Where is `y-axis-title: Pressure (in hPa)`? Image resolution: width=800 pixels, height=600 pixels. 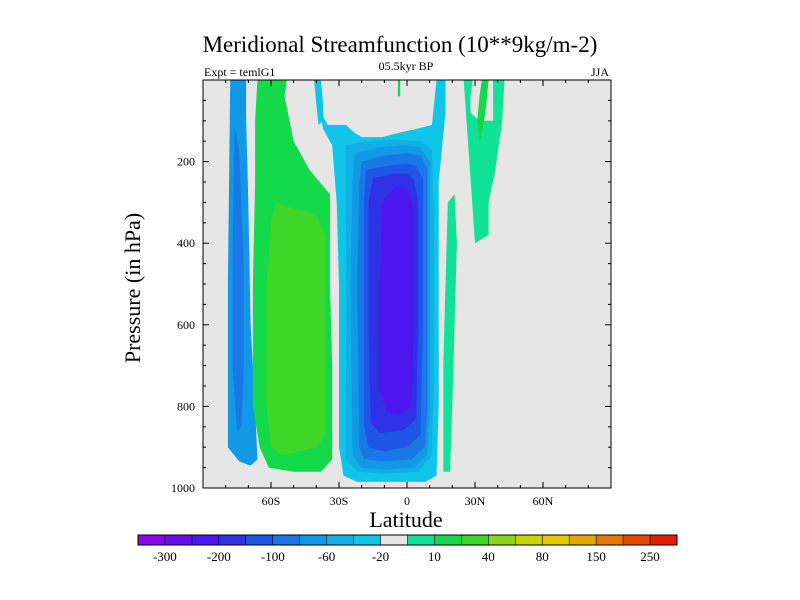 y-axis-title: Pressure (in hPa) is located at coordinates (132, 288).